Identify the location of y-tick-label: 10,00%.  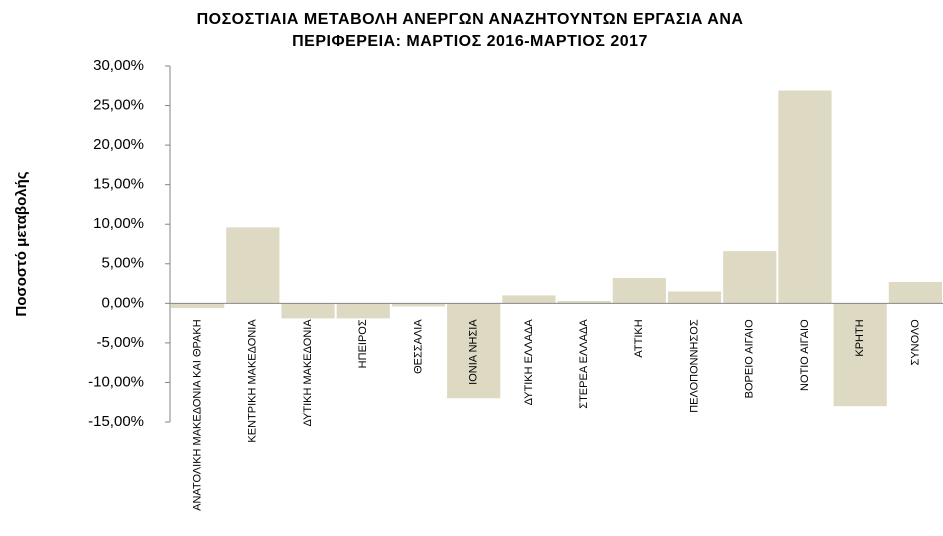
(118, 223).